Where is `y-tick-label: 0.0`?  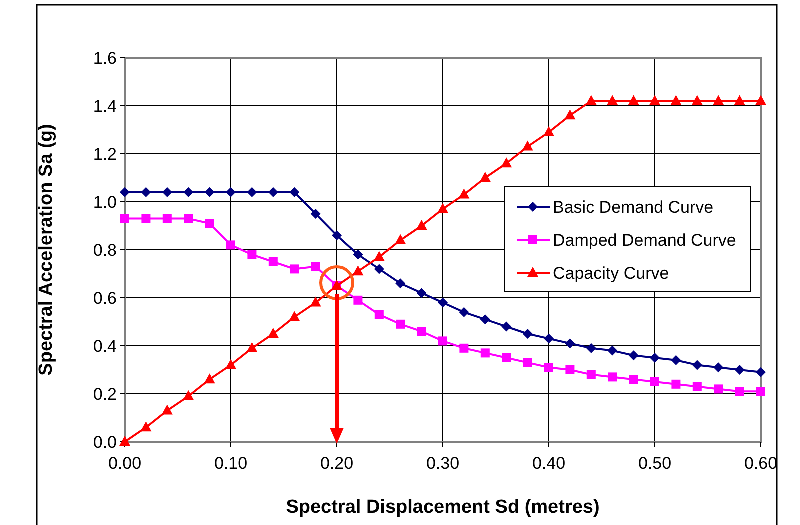 y-tick-label: 0.0 is located at coordinates (105, 442).